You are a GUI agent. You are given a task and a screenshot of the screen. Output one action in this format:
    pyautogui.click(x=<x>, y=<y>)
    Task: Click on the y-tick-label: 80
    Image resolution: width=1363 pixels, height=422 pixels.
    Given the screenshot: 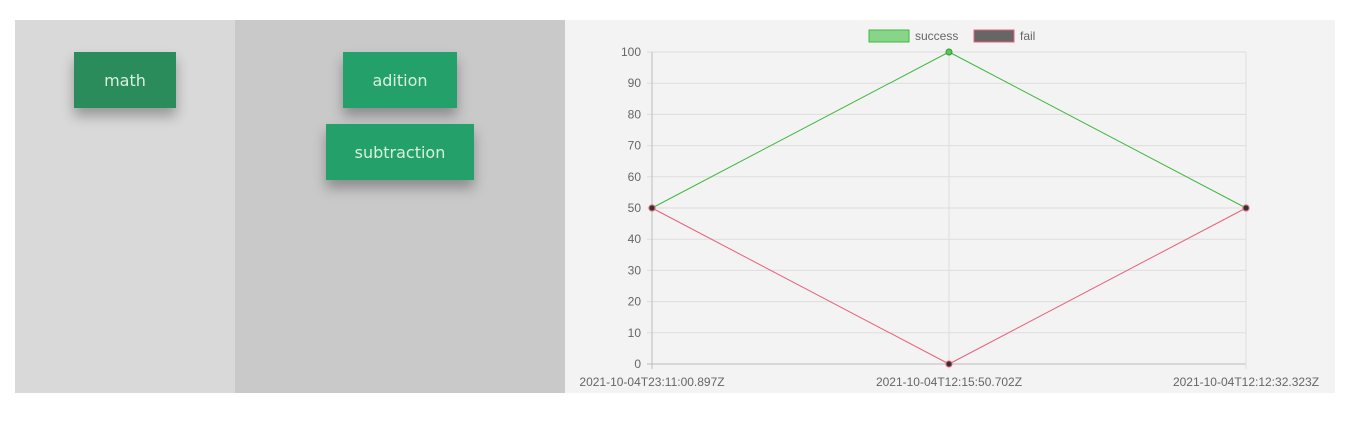 What is the action you would take?
    pyautogui.click(x=635, y=114)
    